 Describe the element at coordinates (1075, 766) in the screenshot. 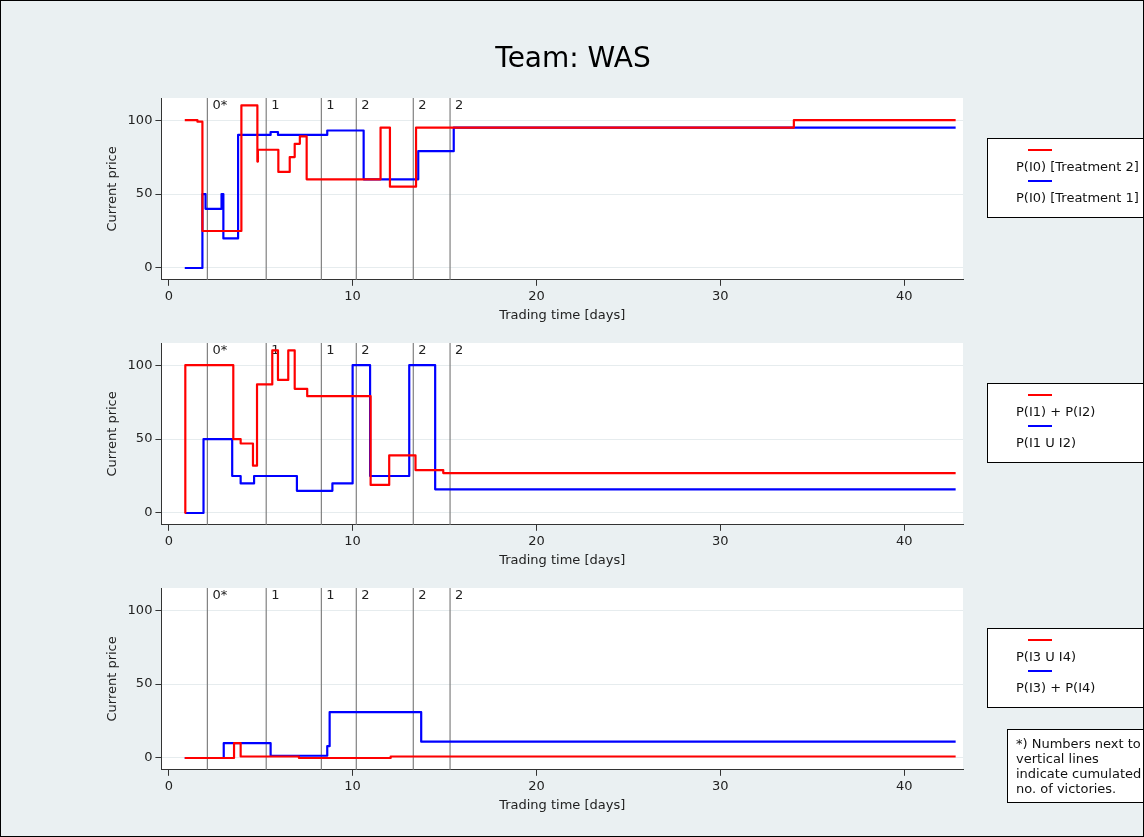

I see `text: *) Numbers next to vertical lines indicate cumulated no. of victories.` at that location.